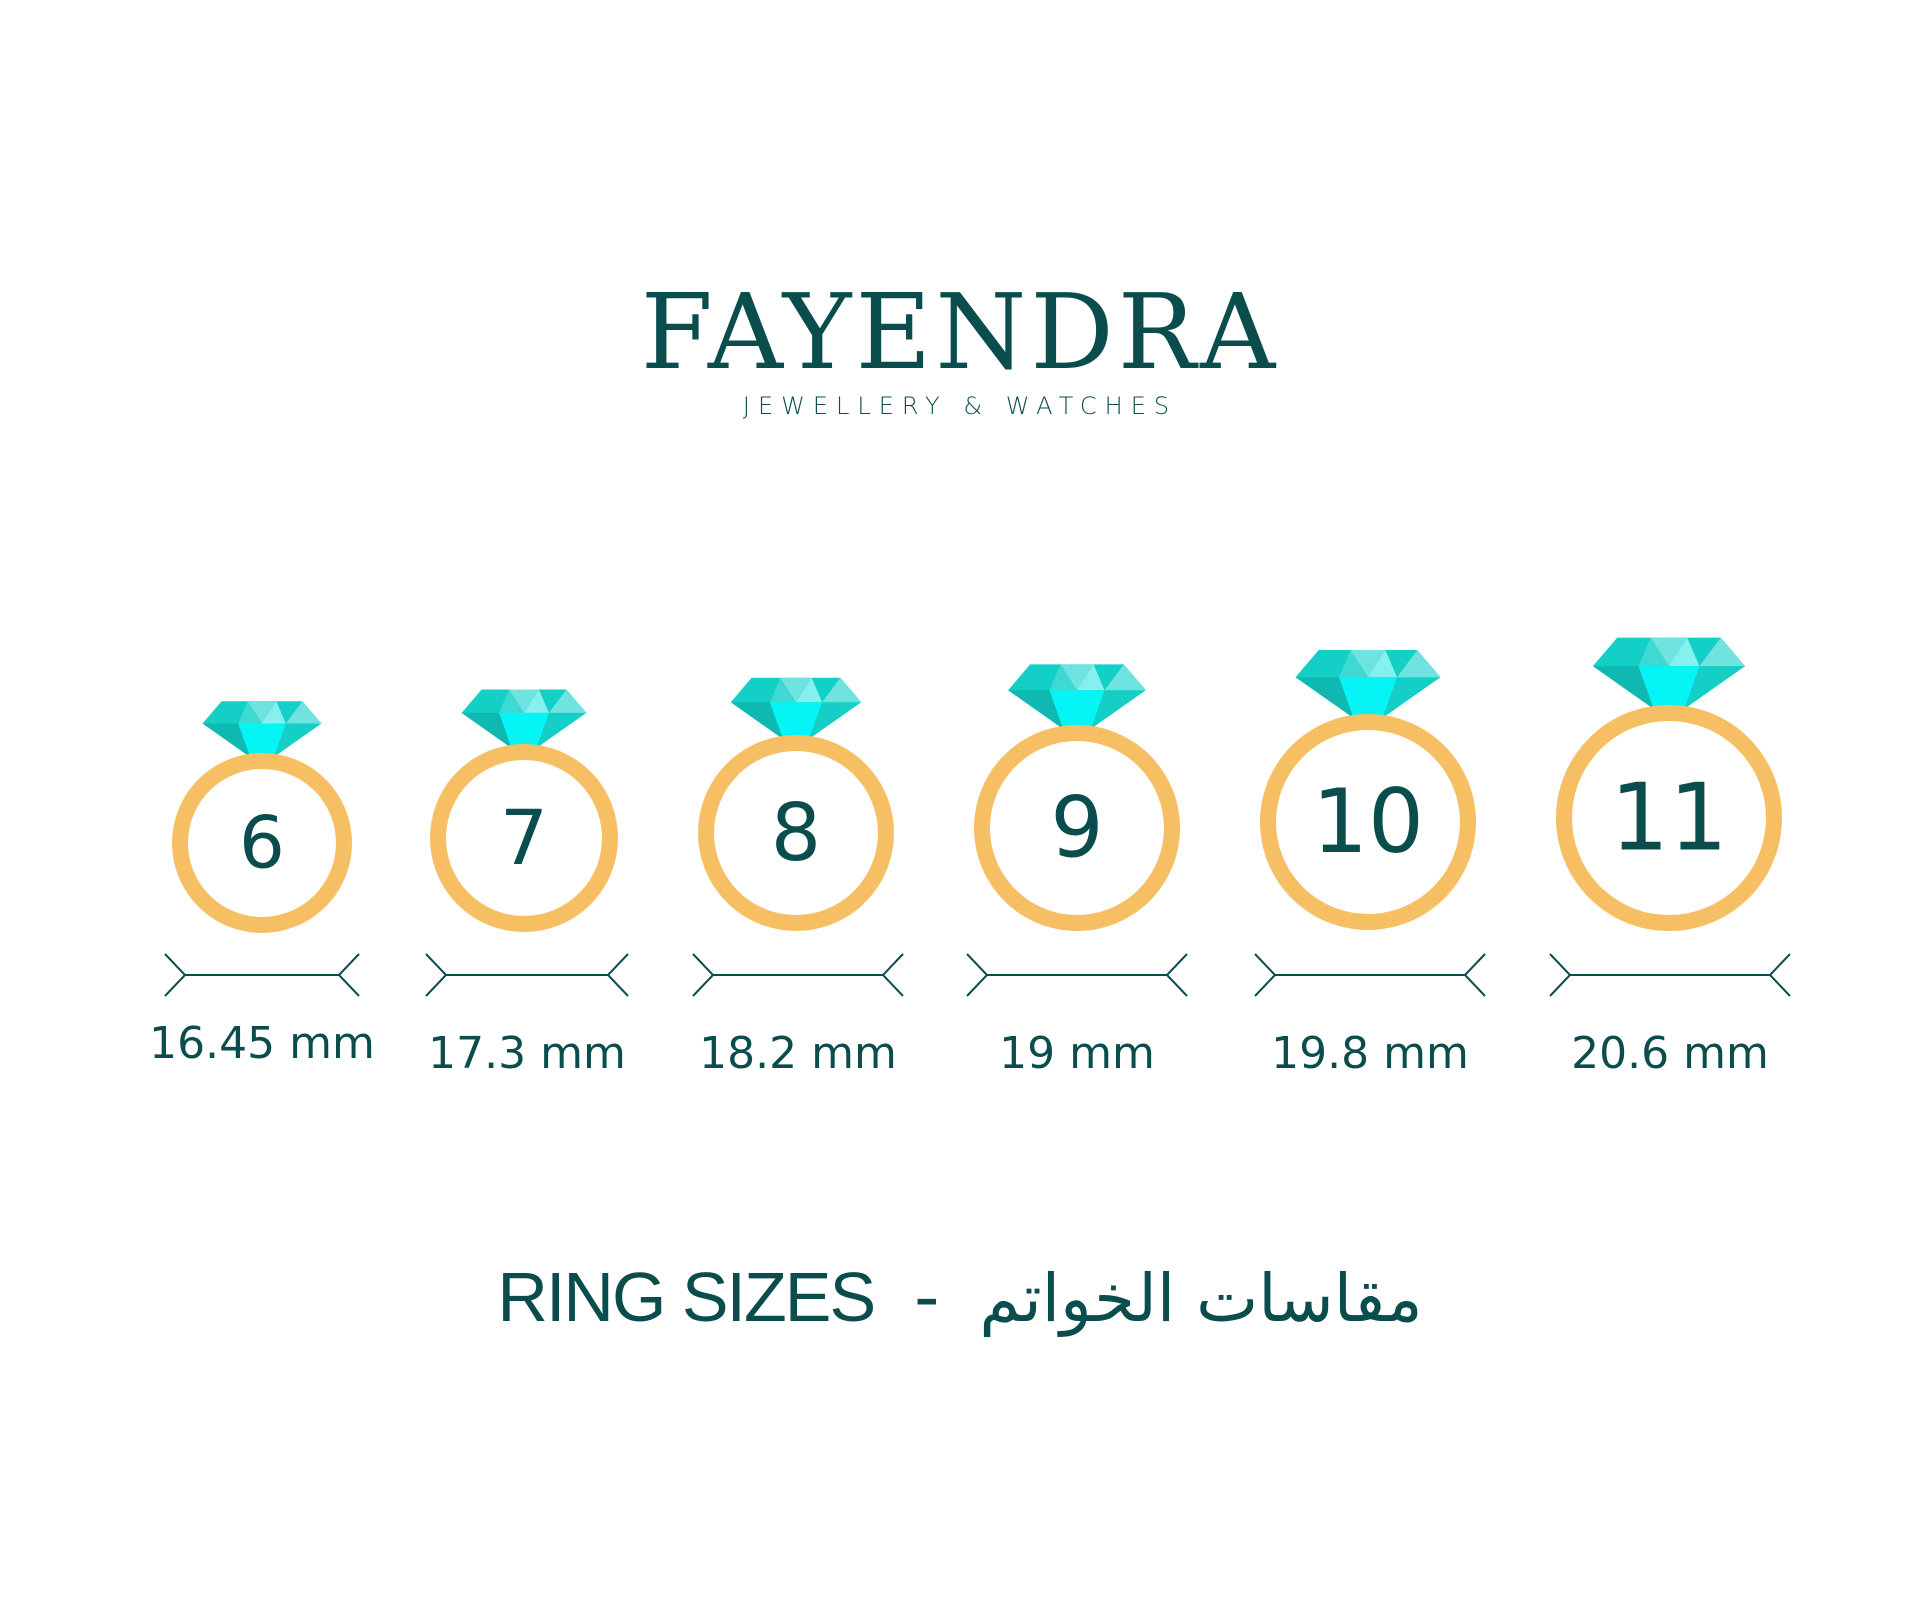  Describe the element at coordinates (1201, 1298) in the screenshot. I see `title-arabic: مقاسات الخواتم` at that location.